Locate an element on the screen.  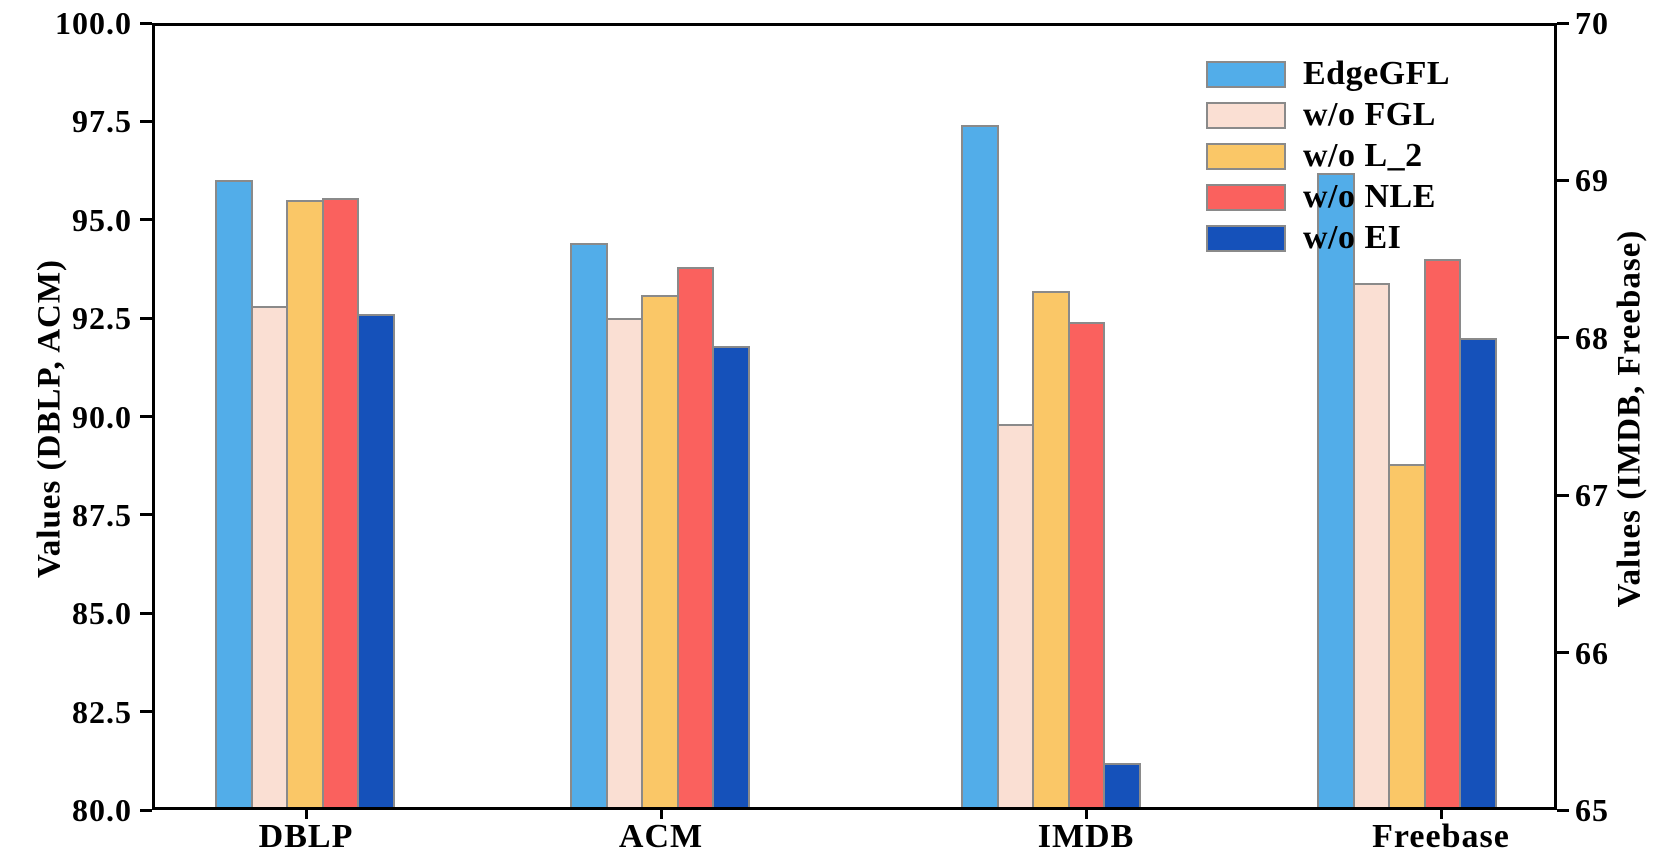
legend: EdgeGFL w/o FGL w/o L_2 w/o NLE w/o EI is located at coordinates (1356, 163).